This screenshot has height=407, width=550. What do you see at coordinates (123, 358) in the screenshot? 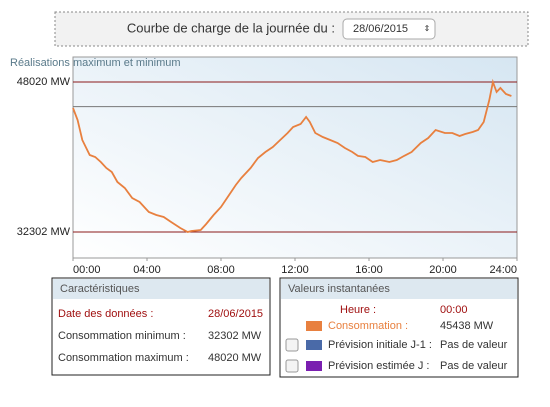
I see `row-label: Consommation maximum :` at bounding box center [123, 358].